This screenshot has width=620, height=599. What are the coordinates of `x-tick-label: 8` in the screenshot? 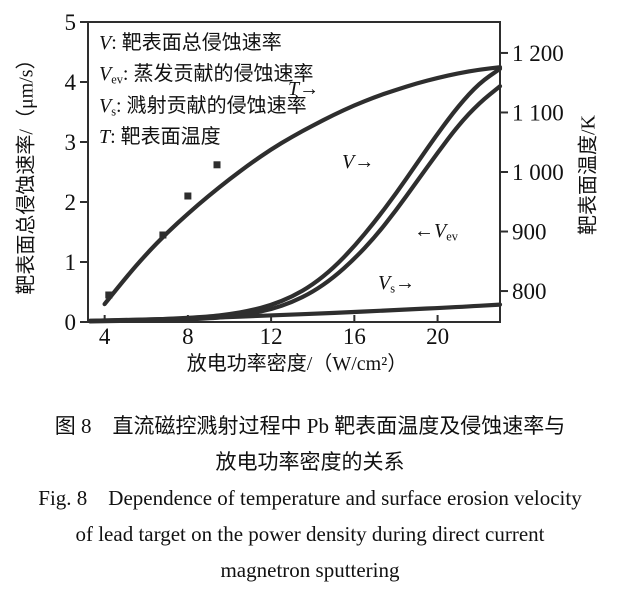 It's located at (188, 336).